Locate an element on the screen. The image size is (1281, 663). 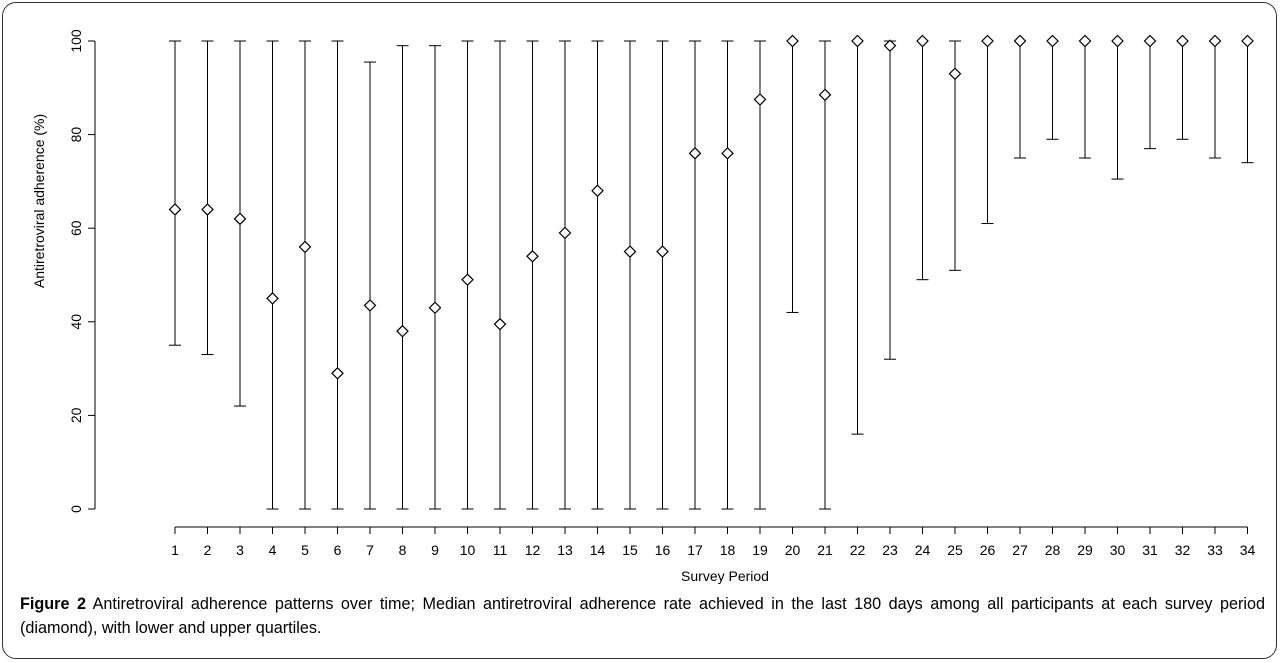
figure-caption-label: Figure 2 is located at coordinates (53, 604).